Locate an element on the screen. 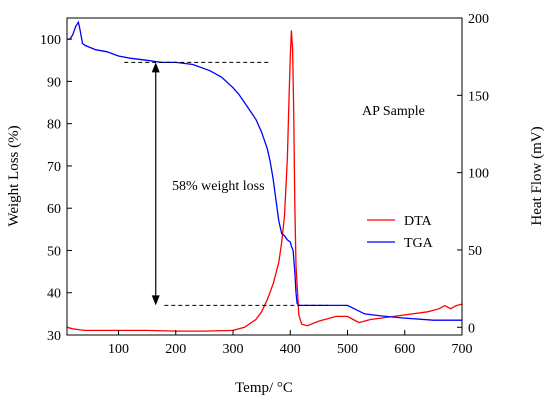 The width and height of the screenshot is (550, 403). y-right-tick-label: 150 is located at coordinates (478, 96).